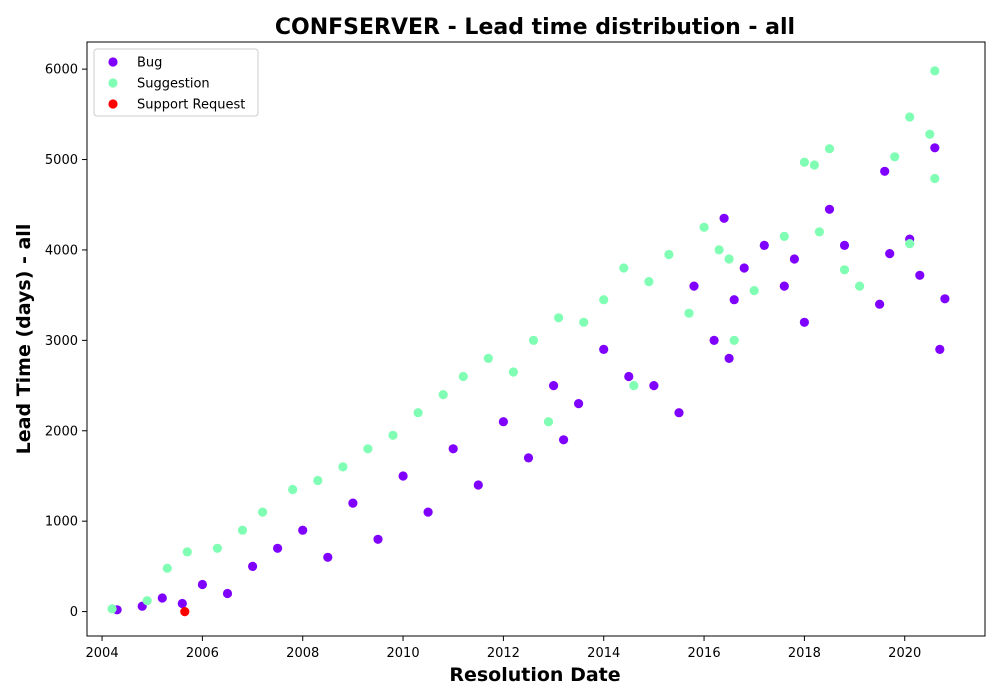 The width and height of the screenshot is (1000, 700). What do you see at coordinates (102, 653) in the screenshot?
I see `x-tick-label: 2004` at bounding box center [102, 653].